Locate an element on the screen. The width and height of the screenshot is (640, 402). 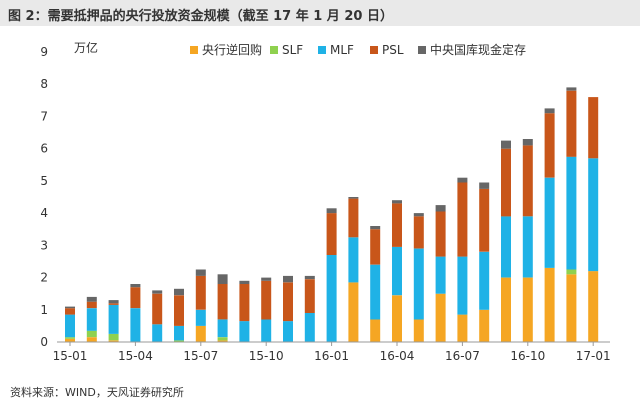
x-tick-label: 16-04 is located at coordinates (397, 356).